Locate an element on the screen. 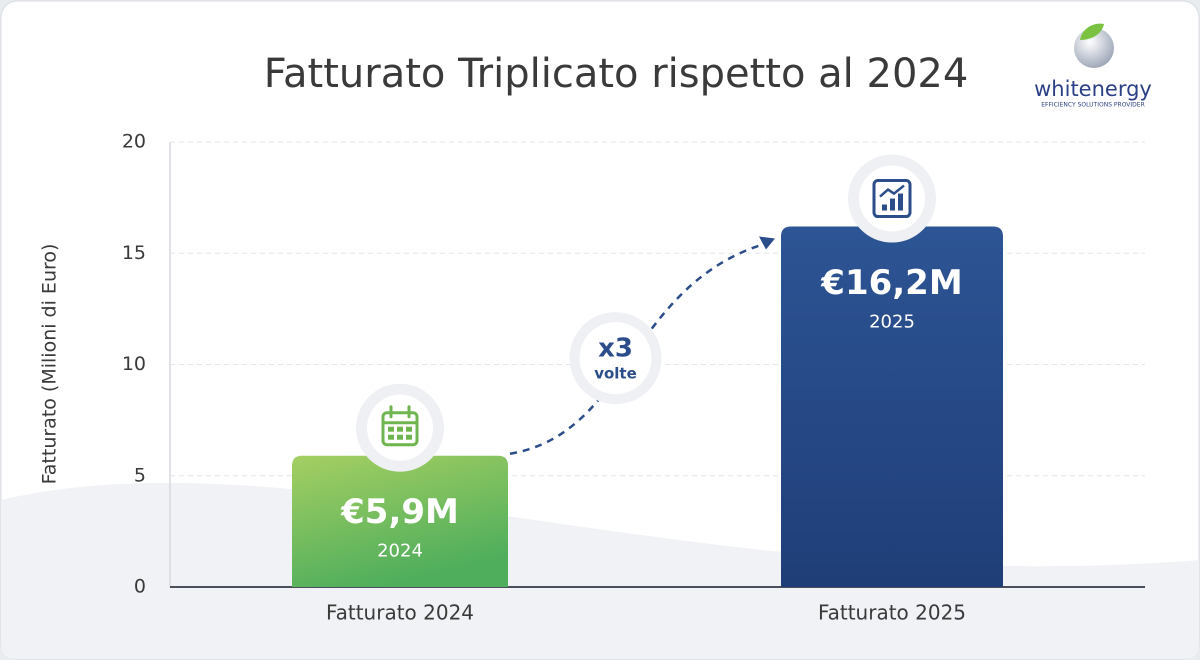  value-label: €5,9M is located at coordinates (399, 512).